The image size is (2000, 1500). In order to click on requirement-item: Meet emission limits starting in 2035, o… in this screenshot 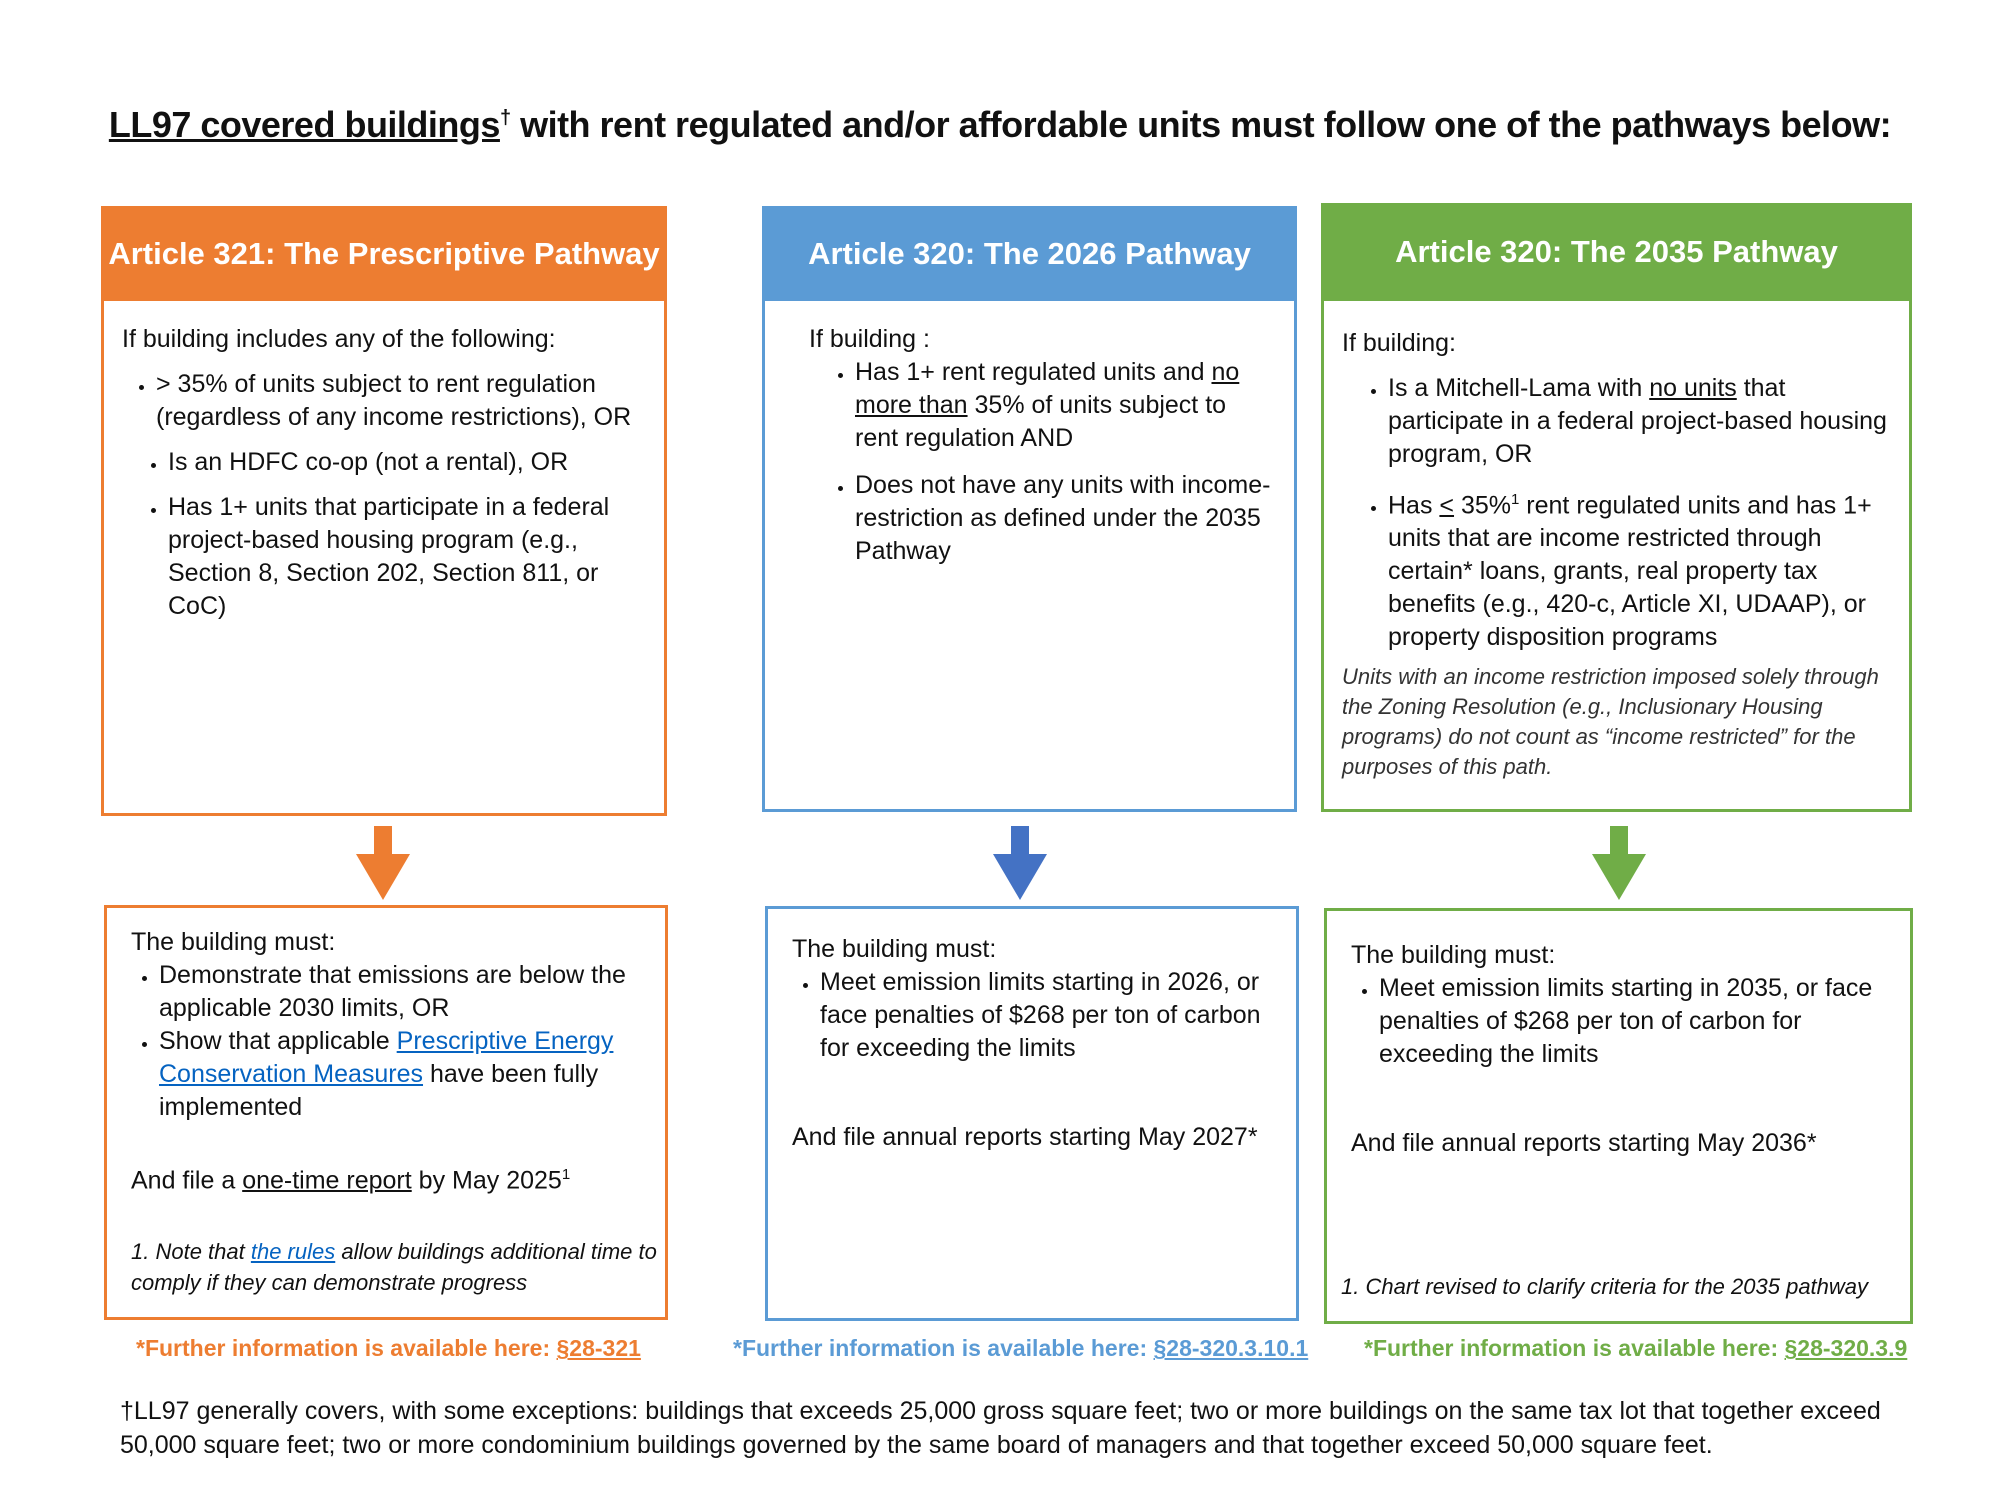, I will do `click(1633, 1021)`.